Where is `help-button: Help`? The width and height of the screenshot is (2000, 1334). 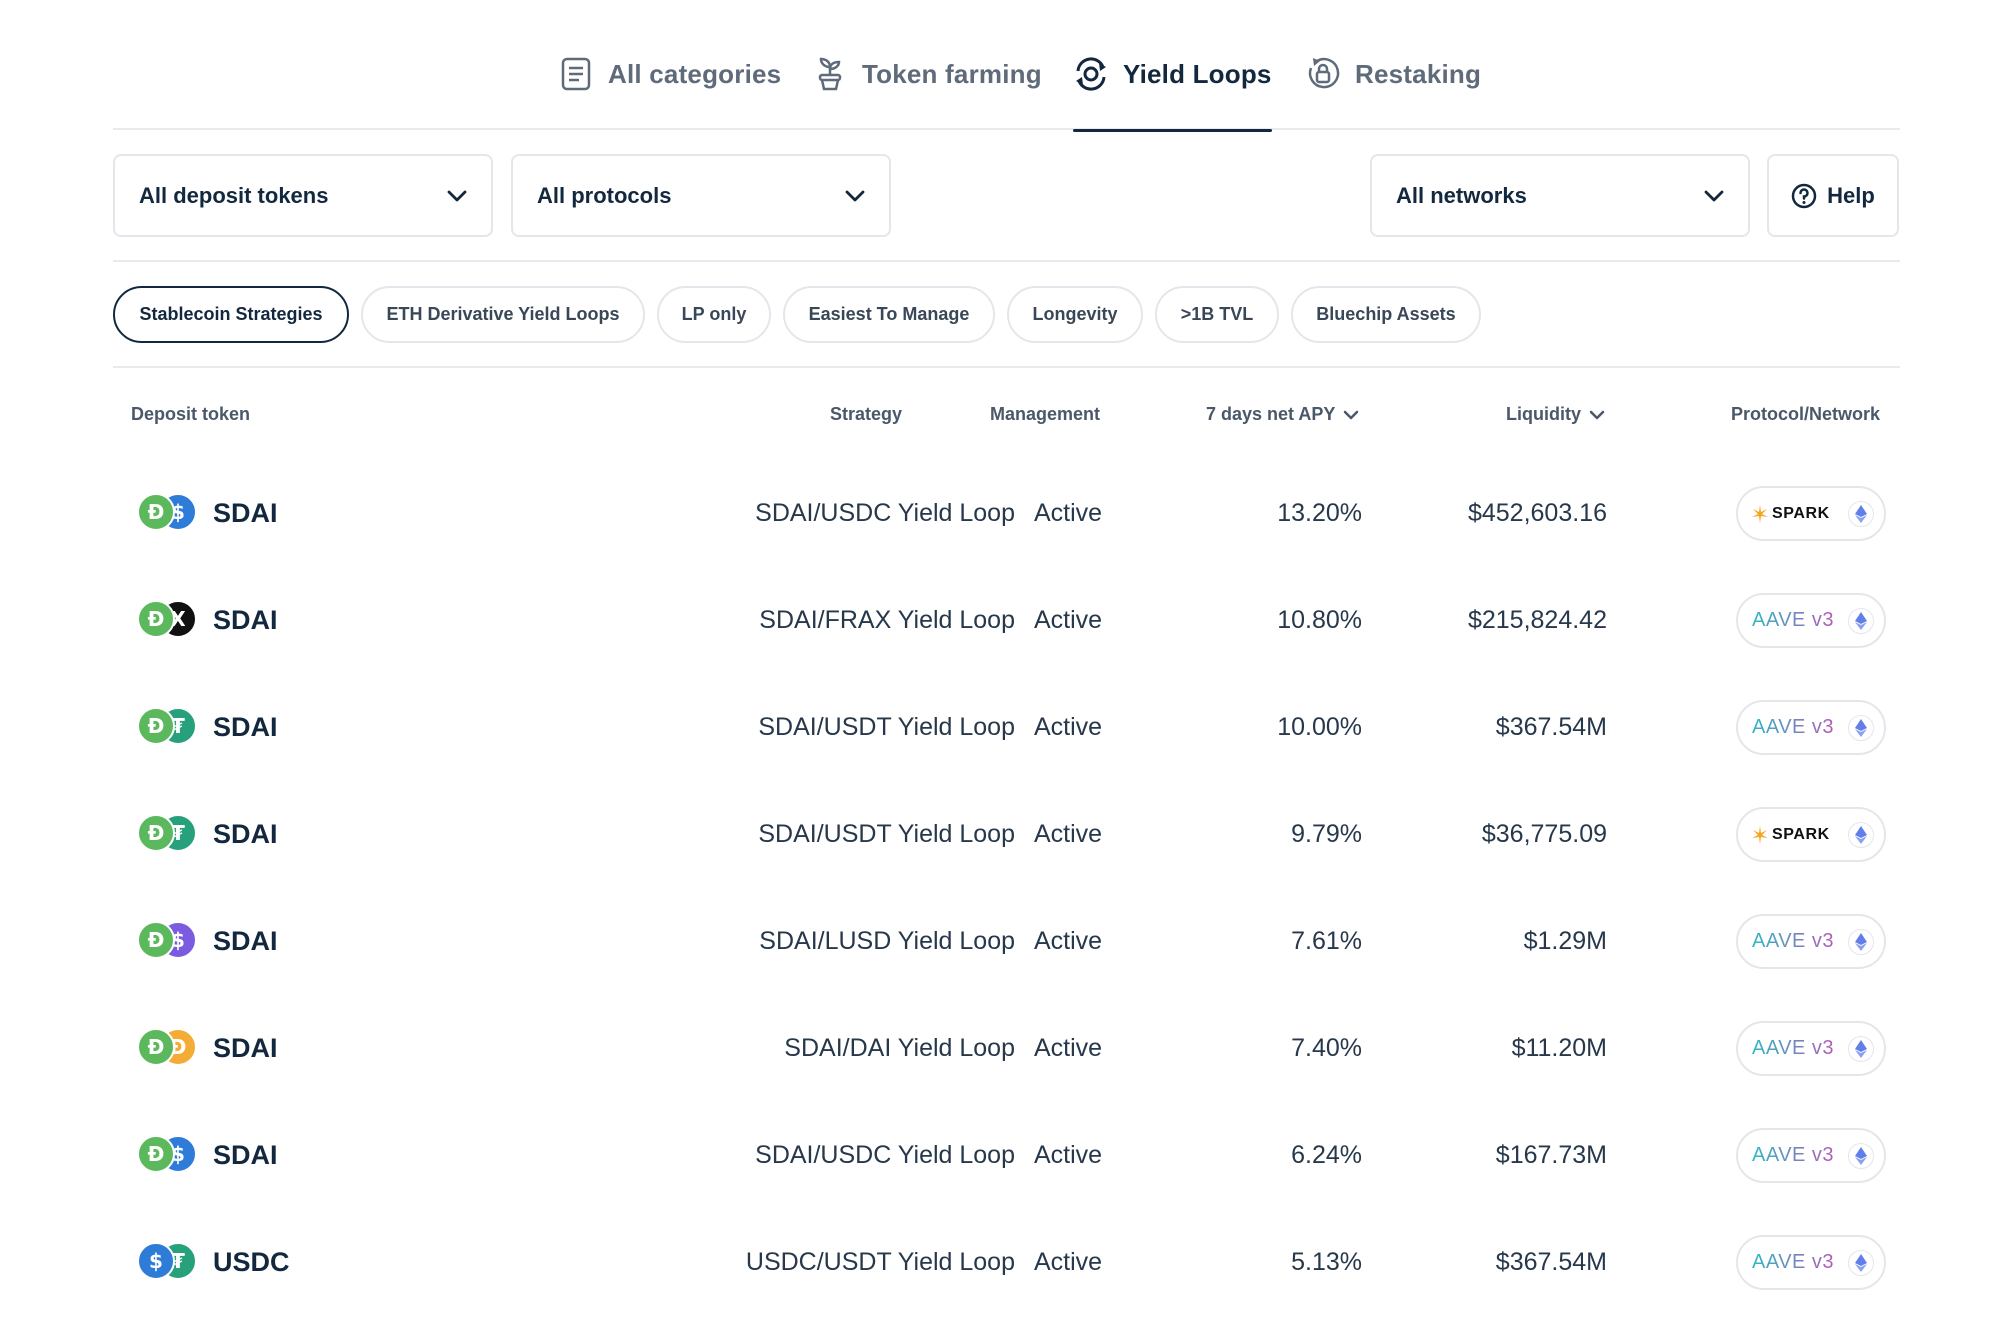 help-button: Help is located at coordinates (1833, 195).